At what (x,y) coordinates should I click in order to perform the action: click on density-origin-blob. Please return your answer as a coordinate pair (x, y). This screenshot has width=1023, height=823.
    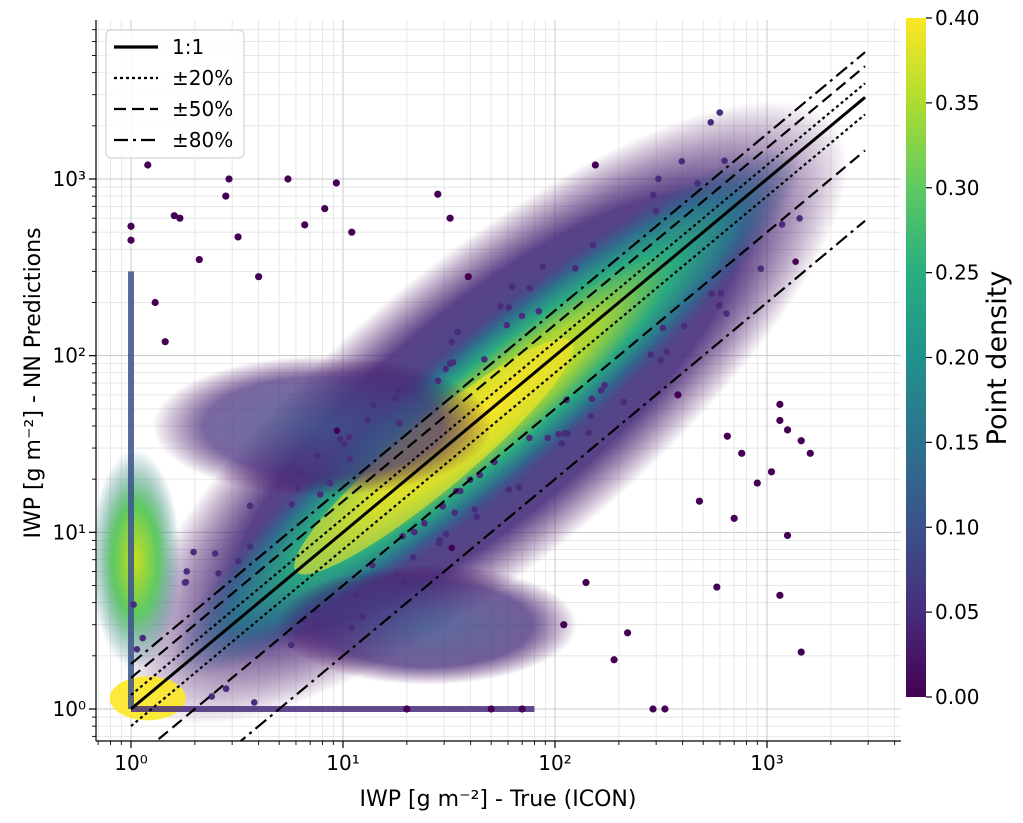
    Looking at the image, I should click on (147, 698).